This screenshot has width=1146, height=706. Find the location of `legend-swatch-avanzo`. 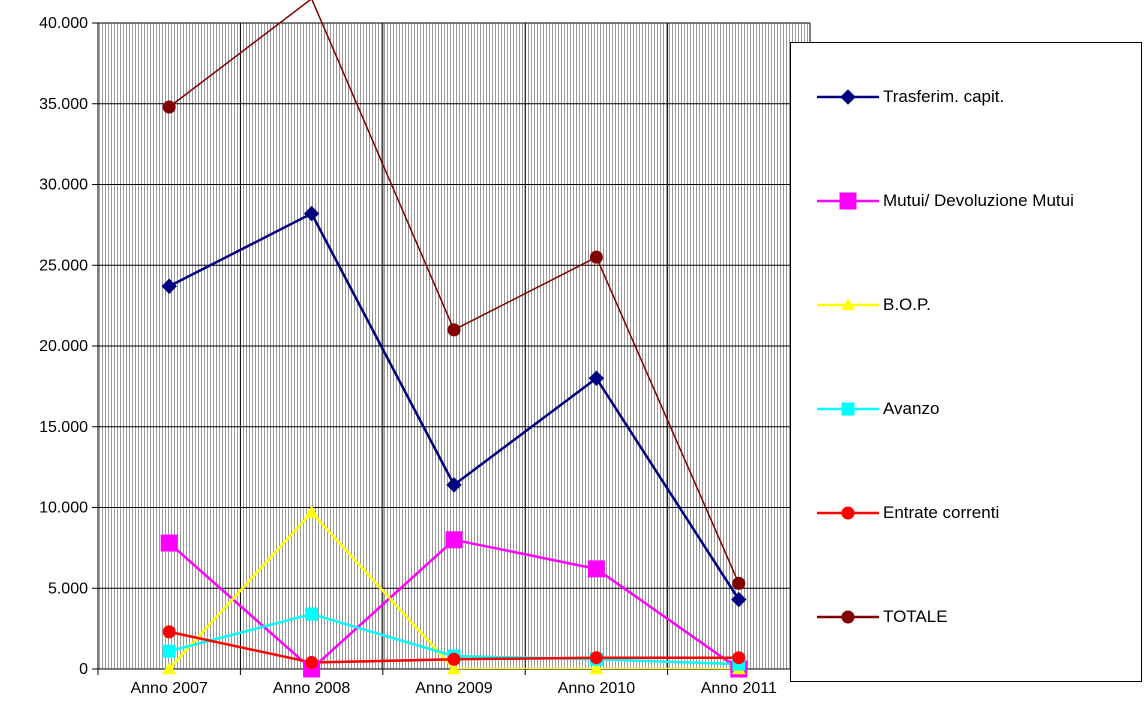

legend-swatch-avanzo is located at coordinates (848, 409).